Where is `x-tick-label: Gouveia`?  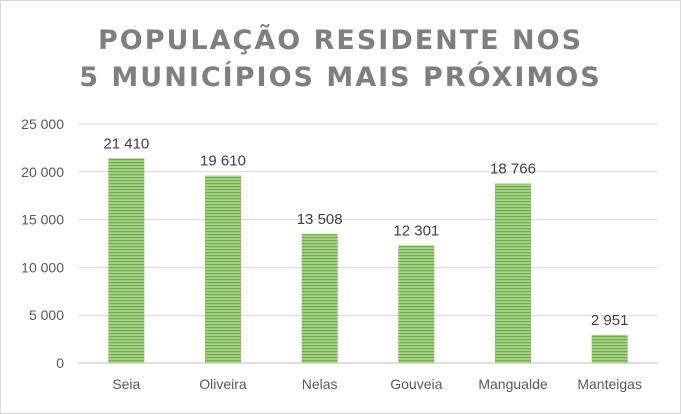
x-tick-label: Gouveia is located at coordinates (416, 384).